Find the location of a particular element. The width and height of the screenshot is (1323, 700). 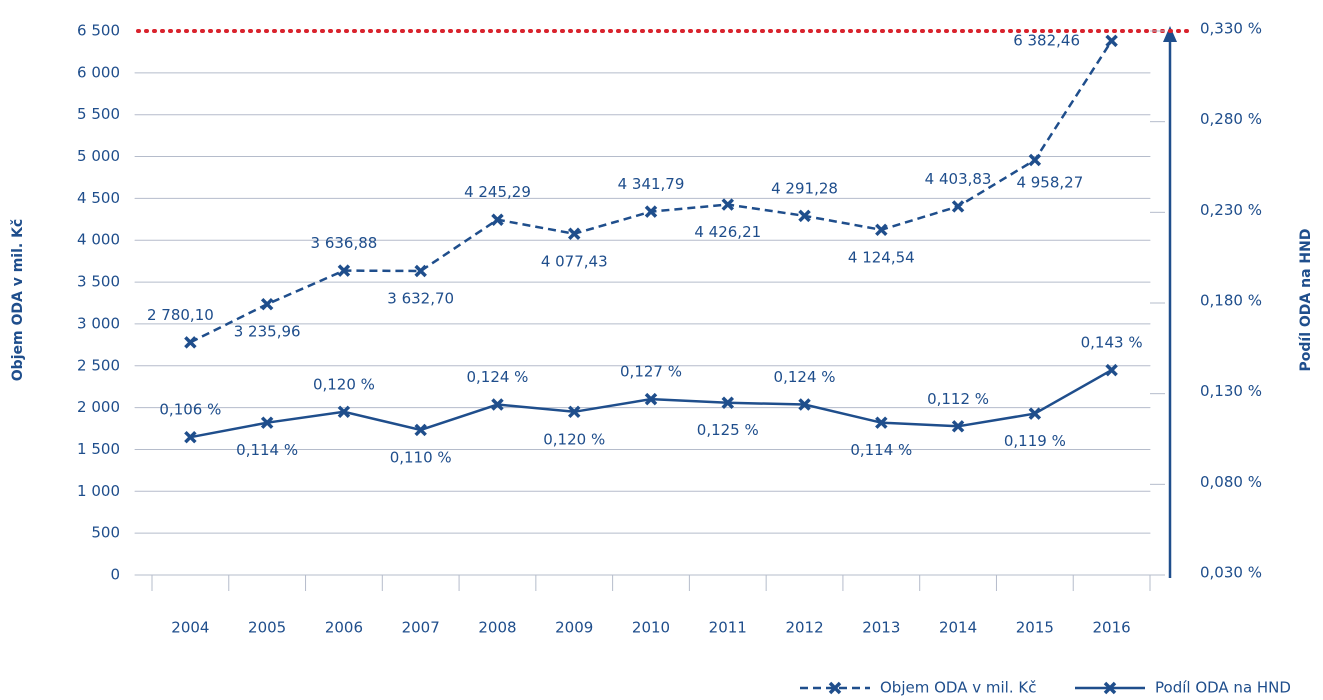

y-tick-label: 2 500 is located at coordinates (98, 365).